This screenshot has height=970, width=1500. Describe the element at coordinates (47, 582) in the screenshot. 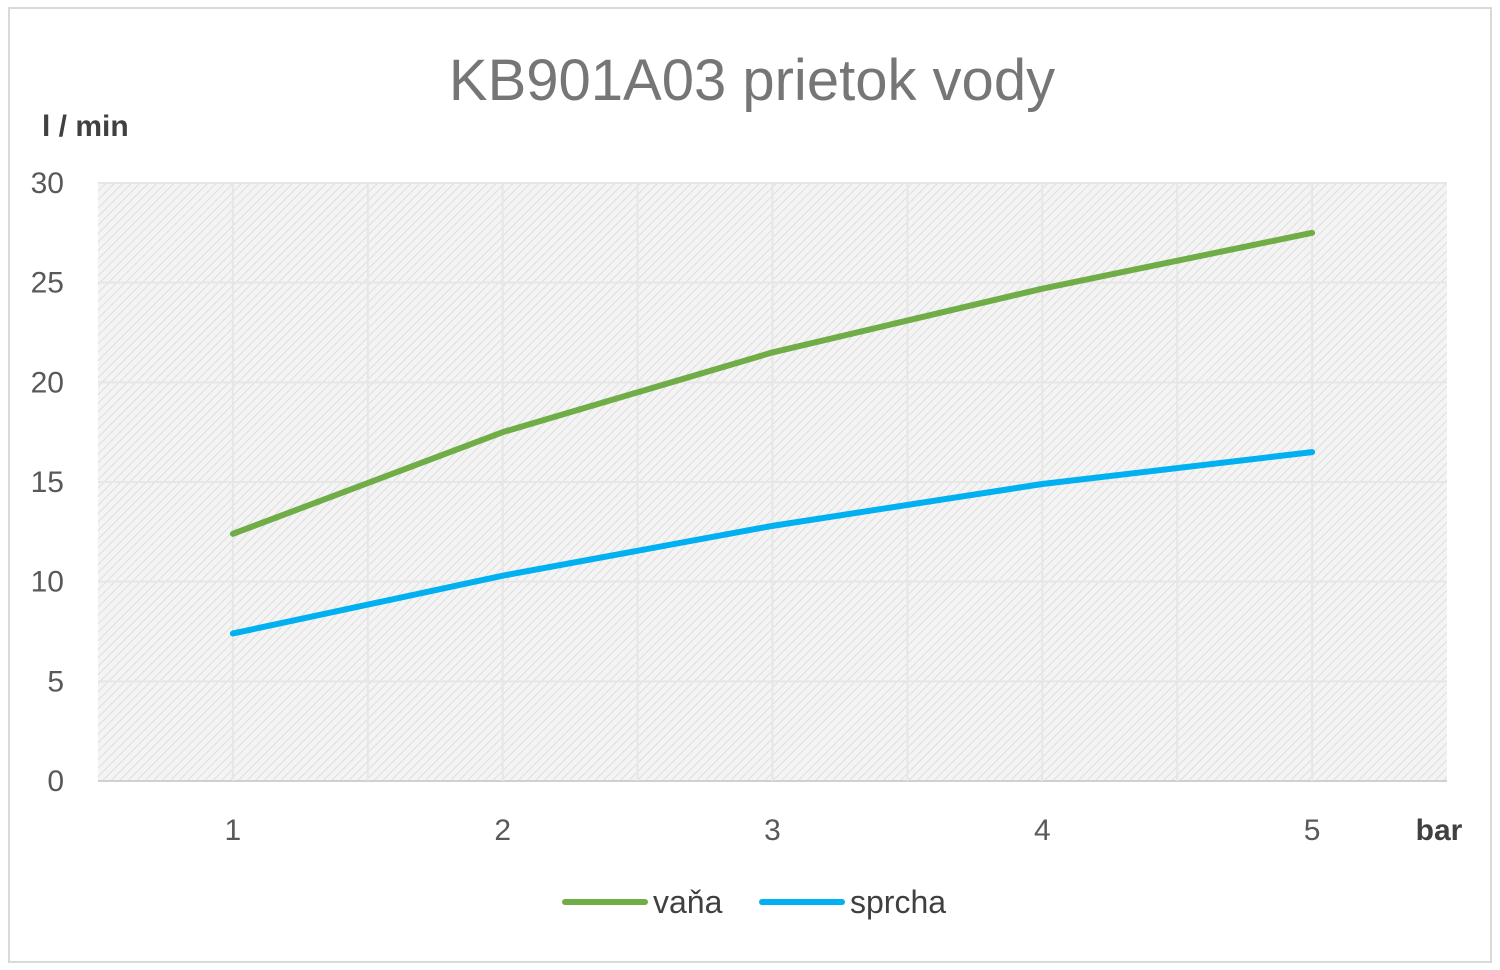

I see `y-tick-label: 10` at that location.